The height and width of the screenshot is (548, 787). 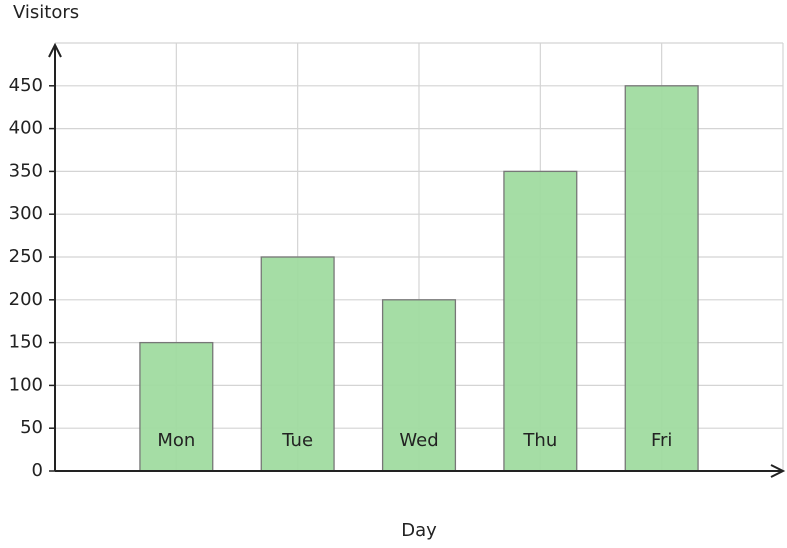 What do you see at coordinates (37, 470) in the screenshot?
I see `y-tick-label: 0` at bounding box center [37, 470].